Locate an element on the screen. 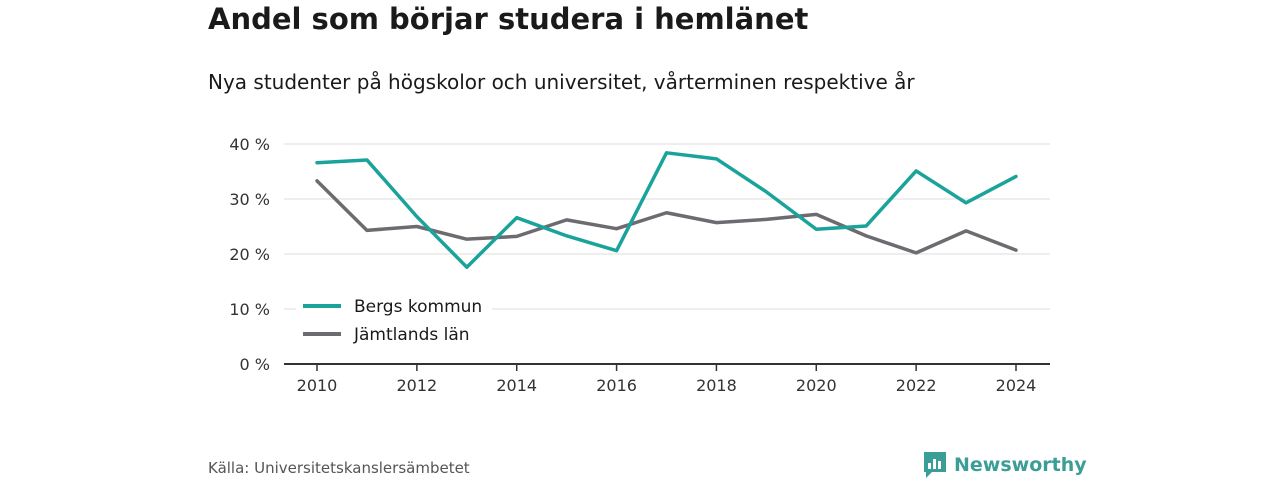 This screenshot has height=480, width=1280. x-tick-label: 2010 is located at coordinates (317, 385).